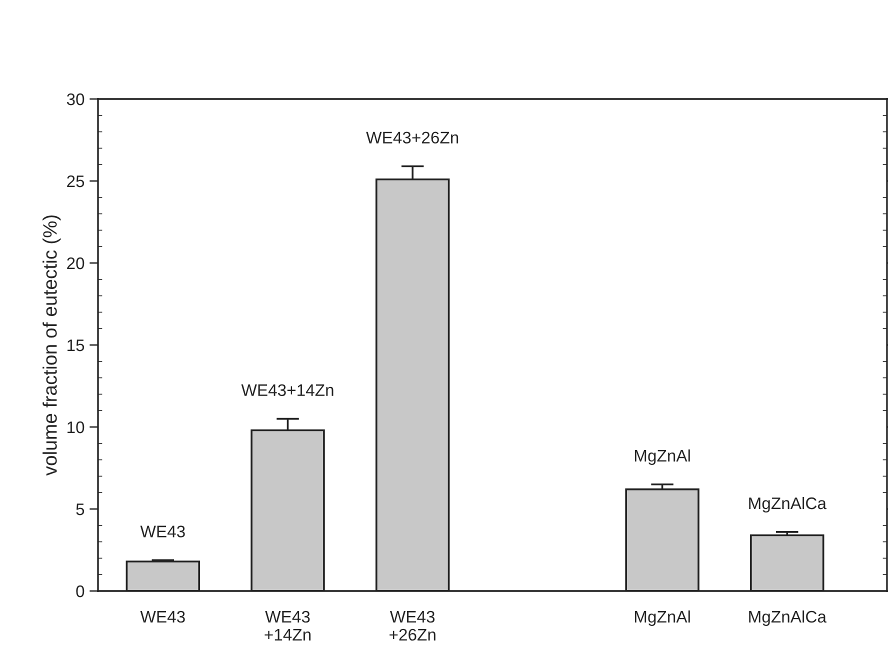  What do you see at coordinates (787, 504) in the screenshot?
I see `annotation: MgZnAlCa` at bounding box center [787, 504].